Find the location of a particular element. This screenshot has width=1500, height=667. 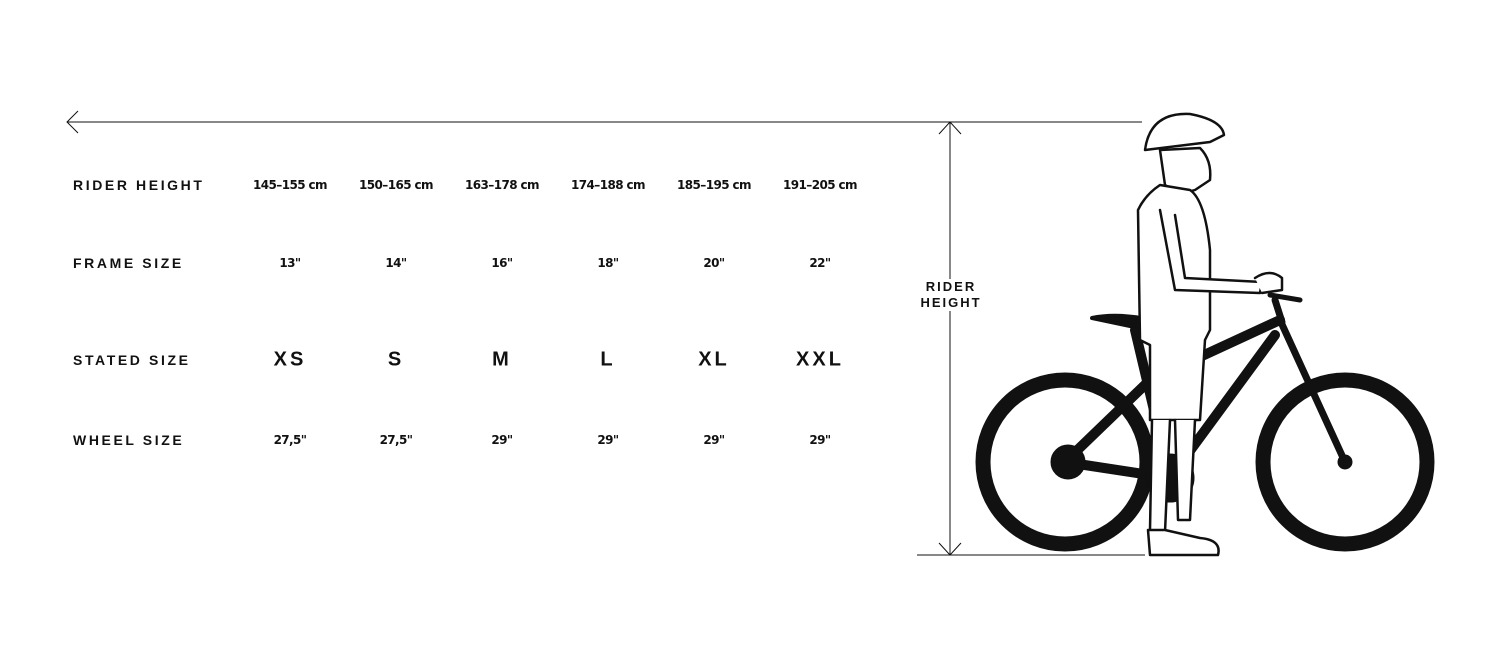

frame-size-value: 18" is located at coordinates (608, 263).